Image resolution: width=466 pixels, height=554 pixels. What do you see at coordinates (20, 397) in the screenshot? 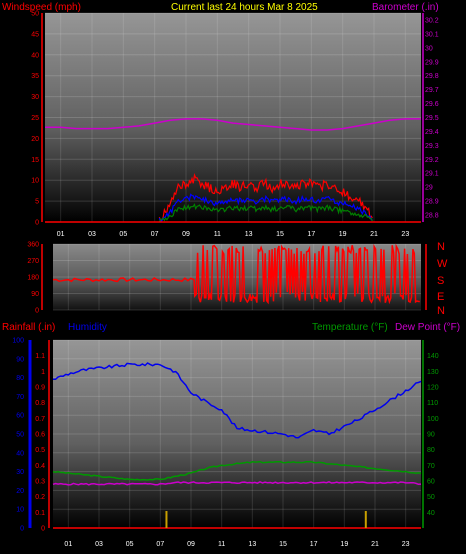
I see `tick-label: 70` at bounding box center [20, 397].